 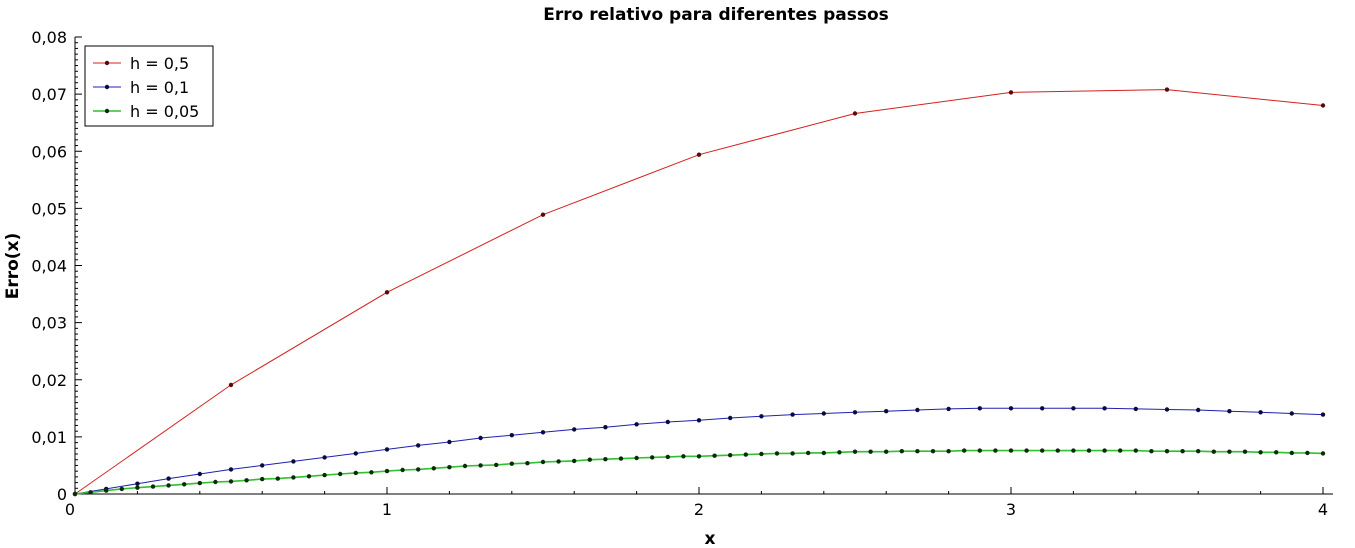 What do you see at coordinates (62, 494) in the screenshot?
I see `y-tick-label: 0` at bounding box center [62, 494].